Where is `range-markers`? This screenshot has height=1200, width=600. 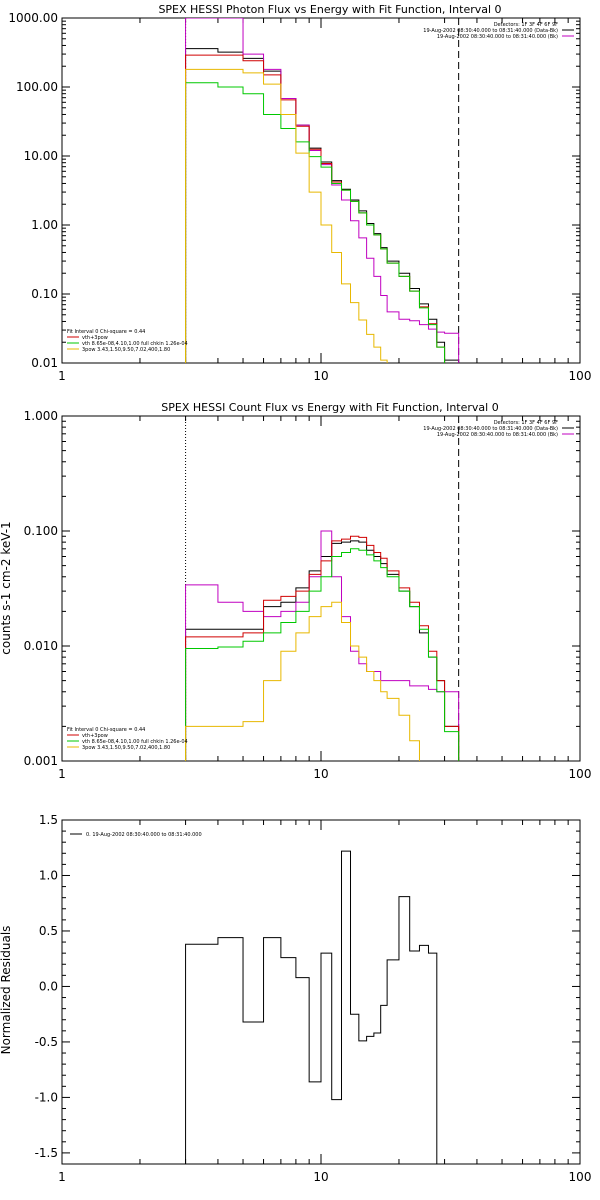 range-markers is located at coordinates (322, 588).